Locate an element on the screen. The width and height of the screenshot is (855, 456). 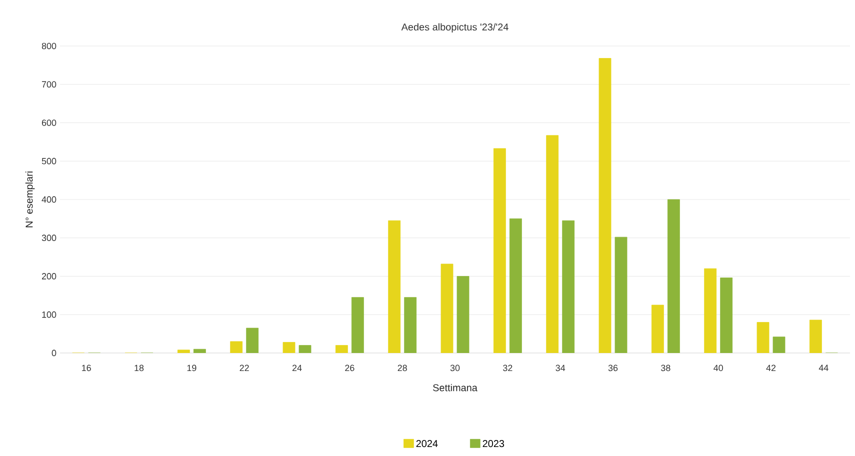
chart-title: Aedes albopictus '23/'24 is located at coordinates (454, 27).